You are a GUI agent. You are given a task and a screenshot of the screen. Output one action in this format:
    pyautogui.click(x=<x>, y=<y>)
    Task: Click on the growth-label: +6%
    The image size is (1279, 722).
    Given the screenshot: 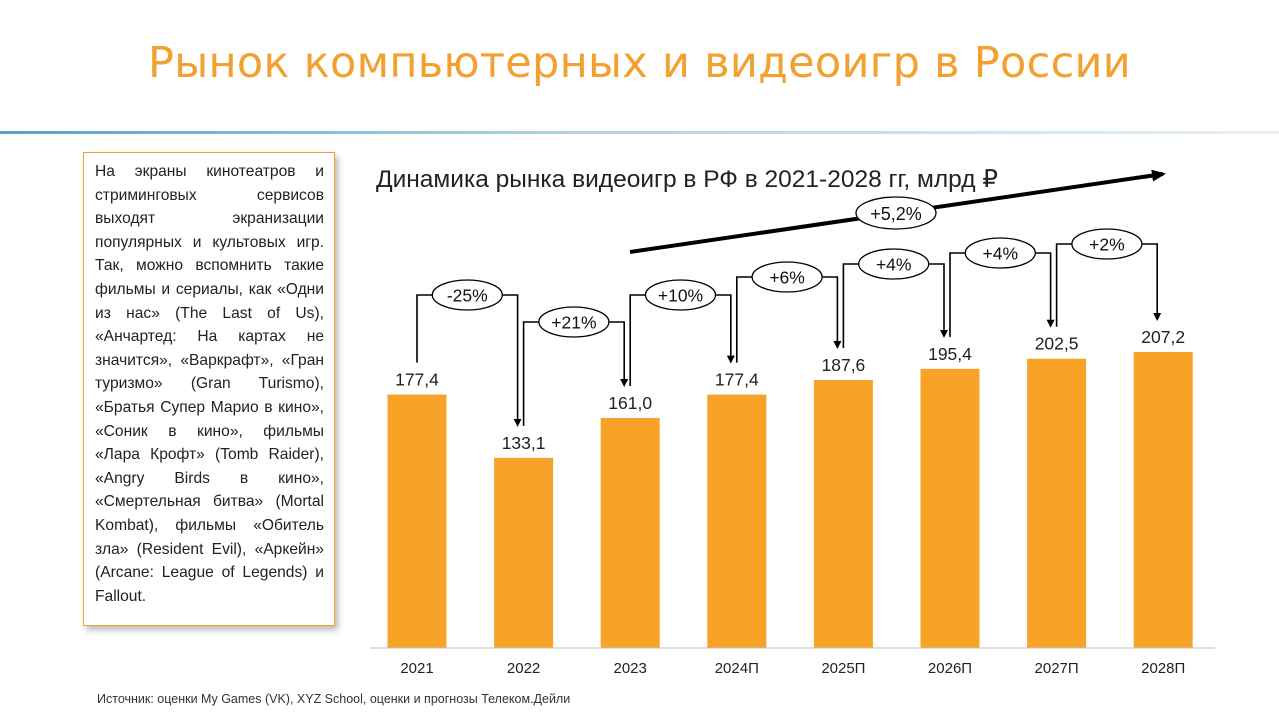 What is the action you would take?
    pyautogui.click(x=787, y=278)
    